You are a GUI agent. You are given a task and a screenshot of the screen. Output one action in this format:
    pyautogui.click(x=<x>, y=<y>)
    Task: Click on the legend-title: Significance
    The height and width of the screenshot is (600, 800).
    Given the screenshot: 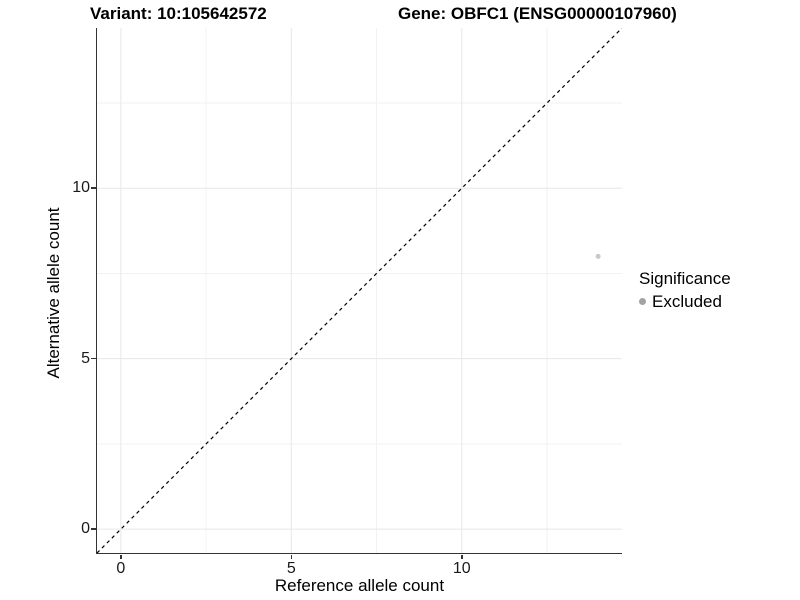 What is the action you would take?
    pyautogui.click(x=685, y=278)
    